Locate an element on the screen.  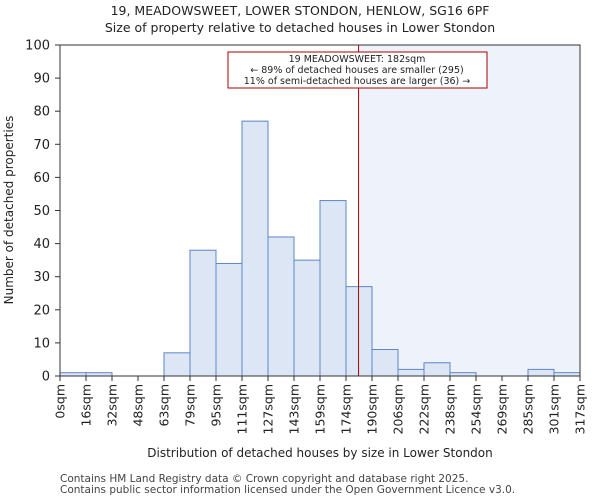
x-tick-label: 0sqm is located at coordinates (60, 401).